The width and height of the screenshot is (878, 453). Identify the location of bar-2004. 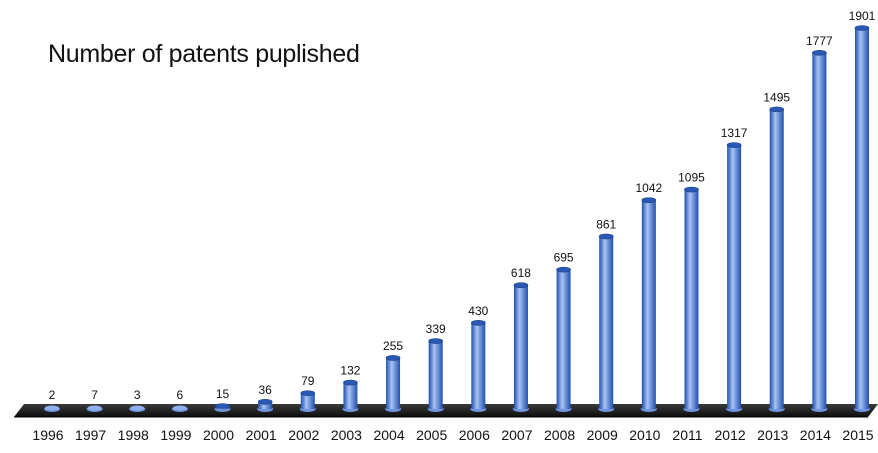
(393, 383).